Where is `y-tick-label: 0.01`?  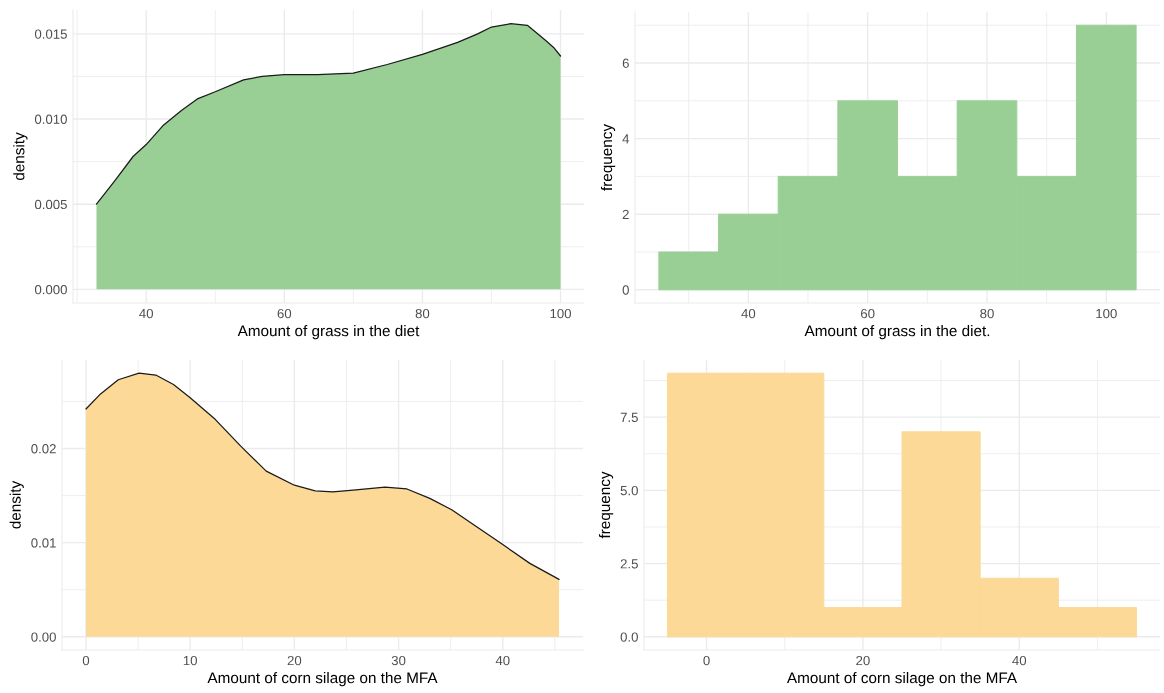 y-tick-label: 0.01 is located at coordinates (43, 543).